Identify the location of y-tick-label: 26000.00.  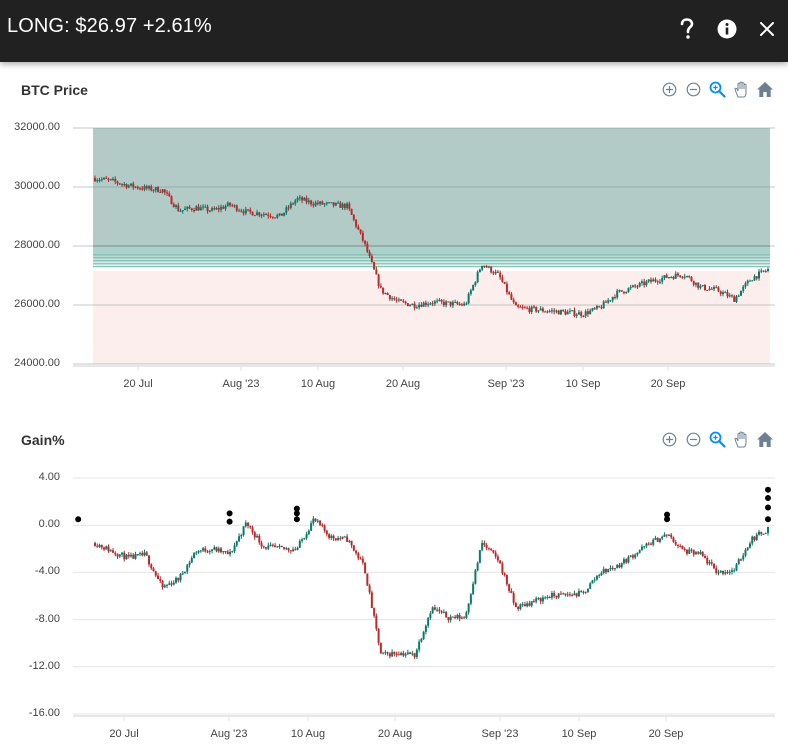
(37, 304).